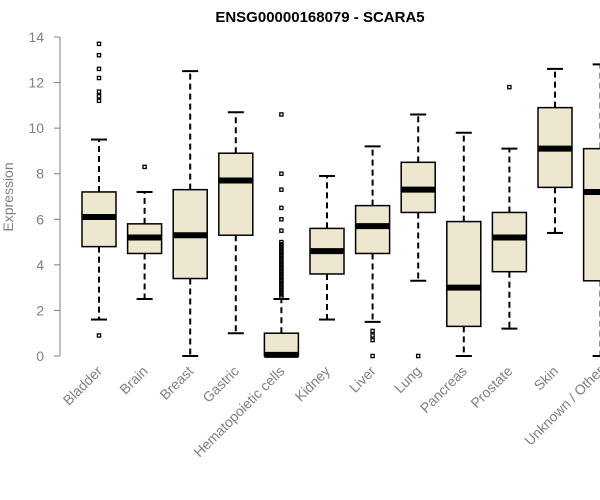  What do you see at coordinates (313, 384) in the screenshot?
I see `x-tick-label: Kidney` at bounding box center [313, 384].